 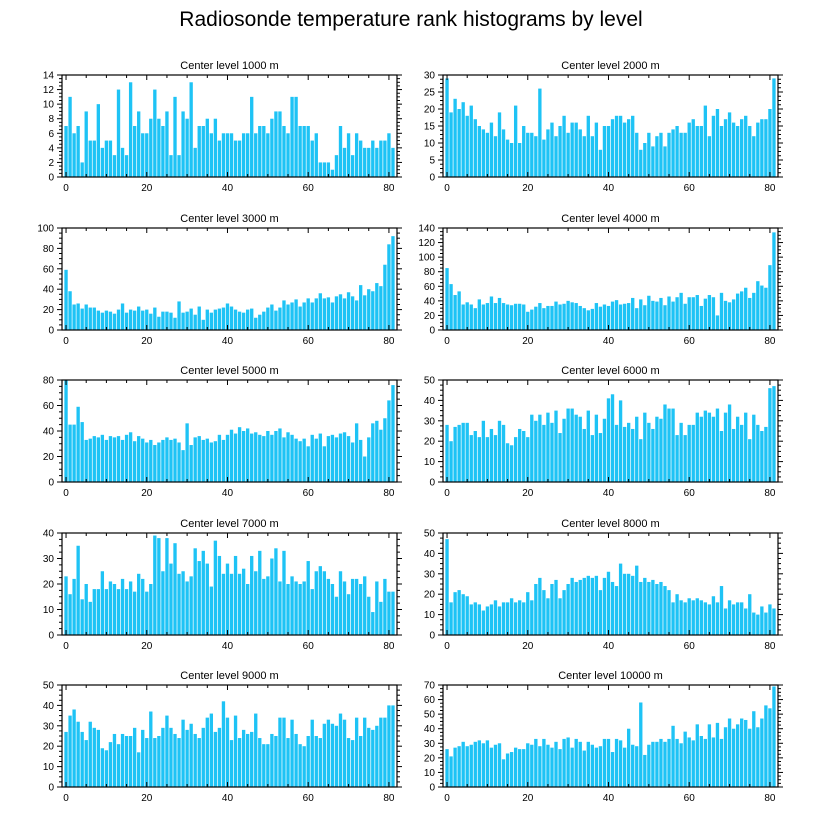 What do you see at coordinates (49, 249) in the screenshot?
I see `y-tick-label: 80` at bounding box center [49, 249].